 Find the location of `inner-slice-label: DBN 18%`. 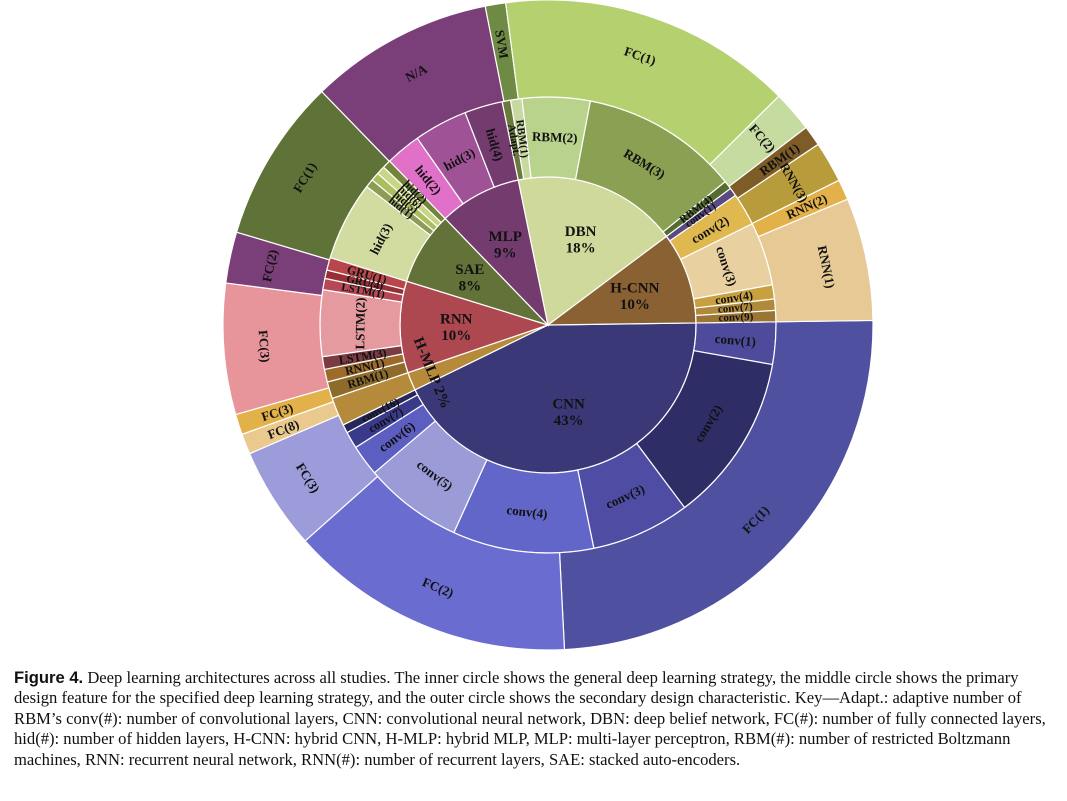

inner-slice-label: DBN 18% is located at coordinates (581, 240).